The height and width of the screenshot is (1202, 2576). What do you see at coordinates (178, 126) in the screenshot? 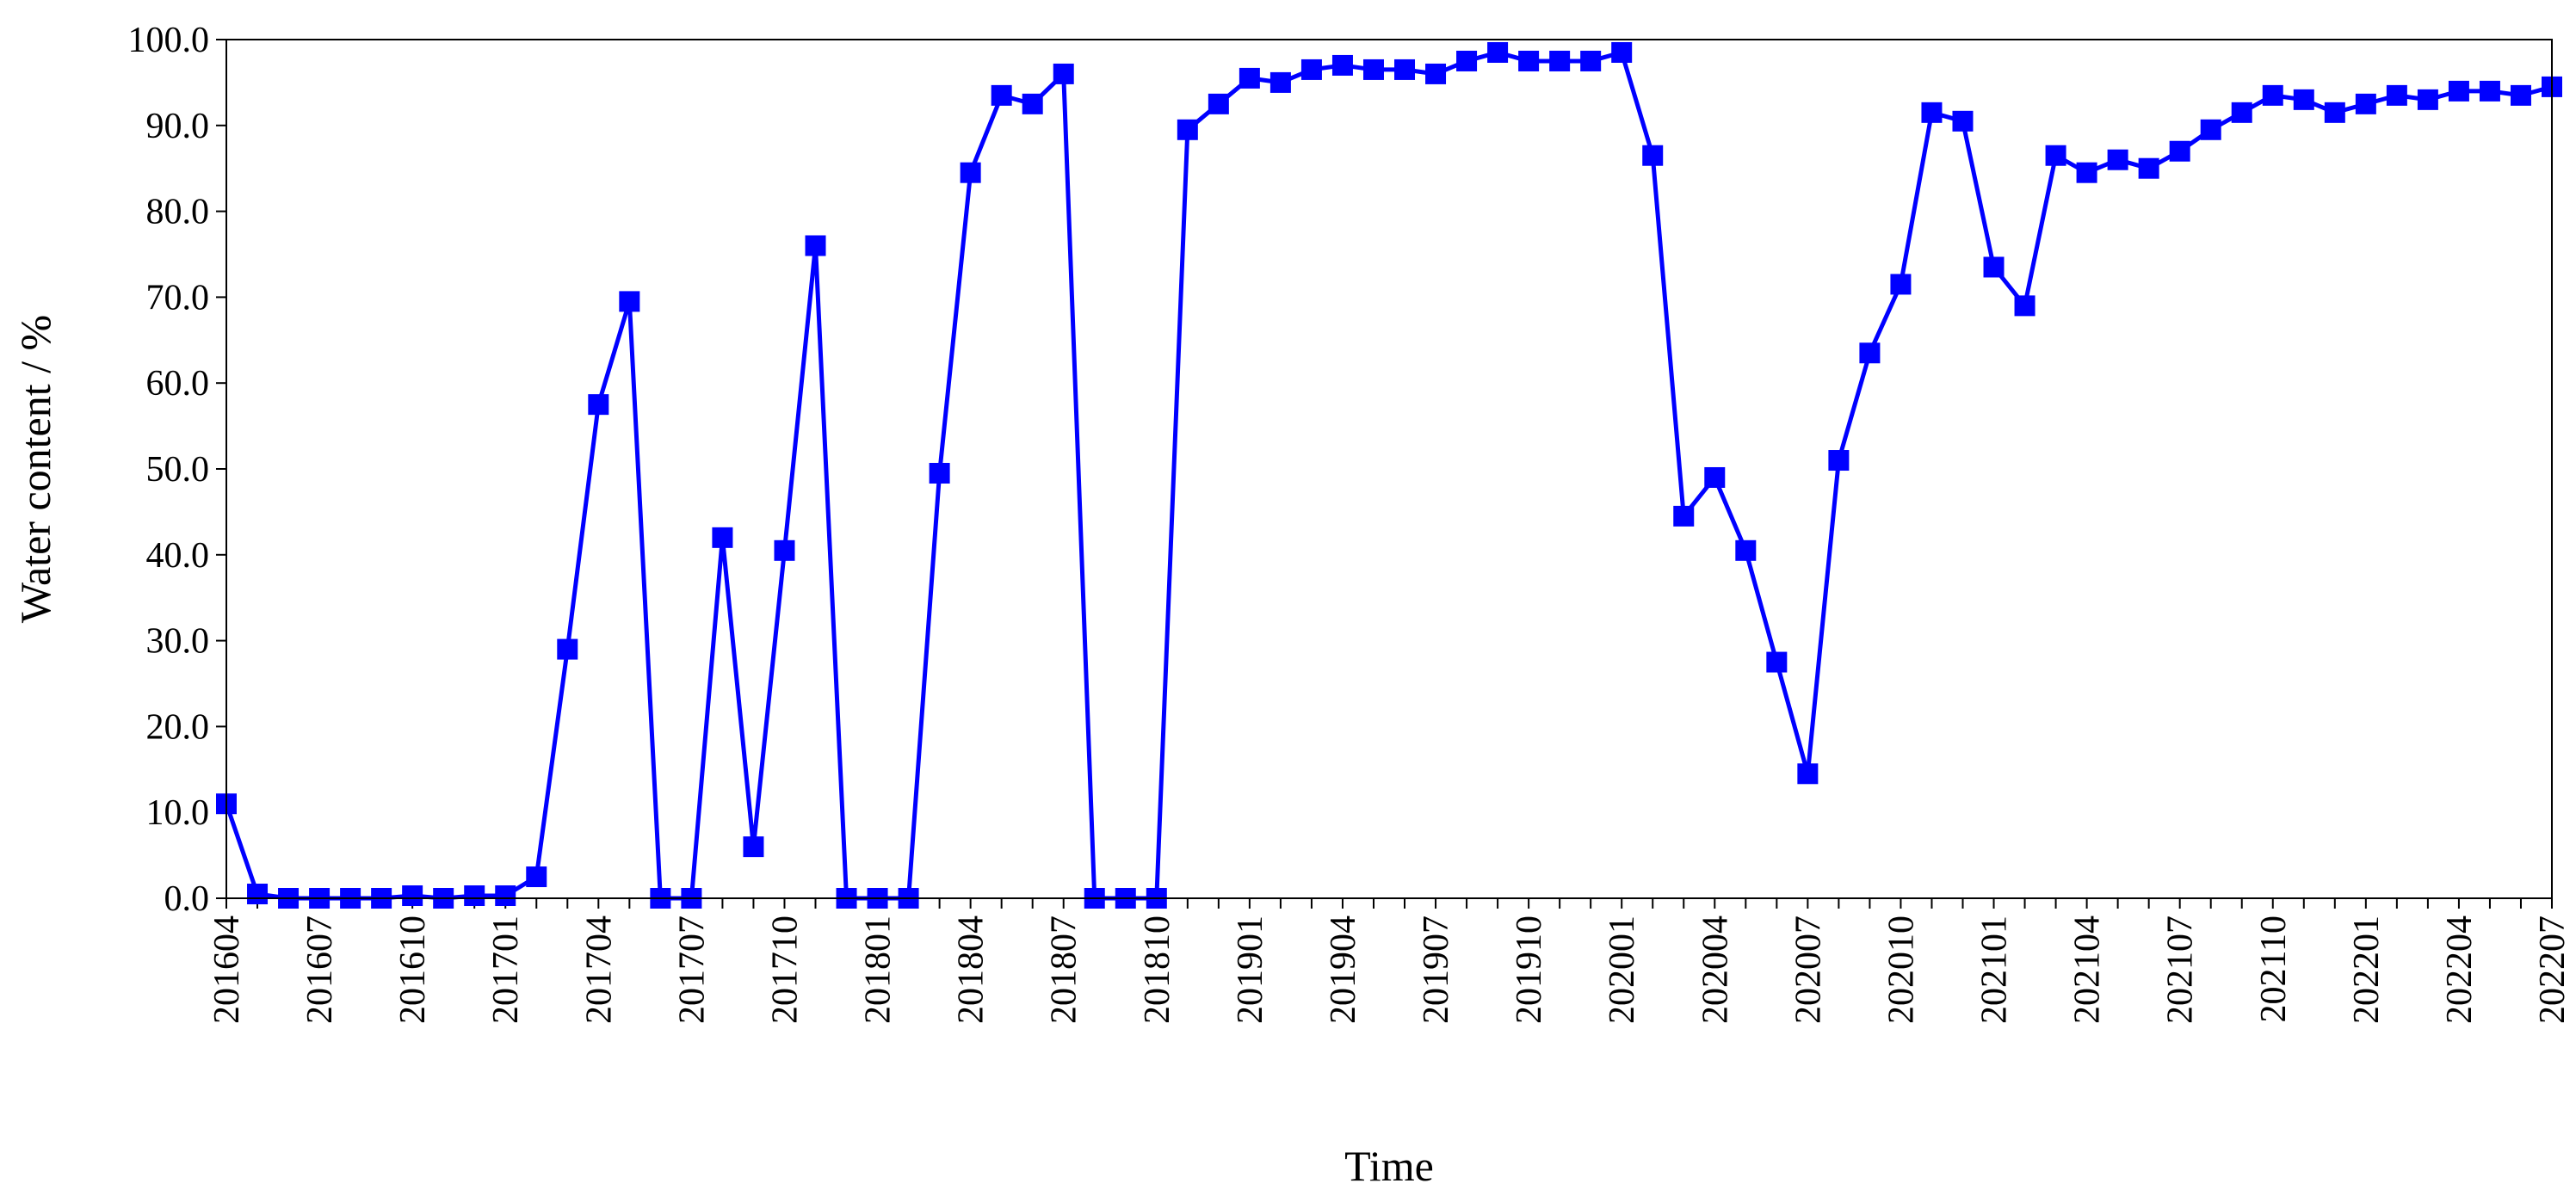
I see `y-tick-label: 90.0` at bounding box center [178, 126].